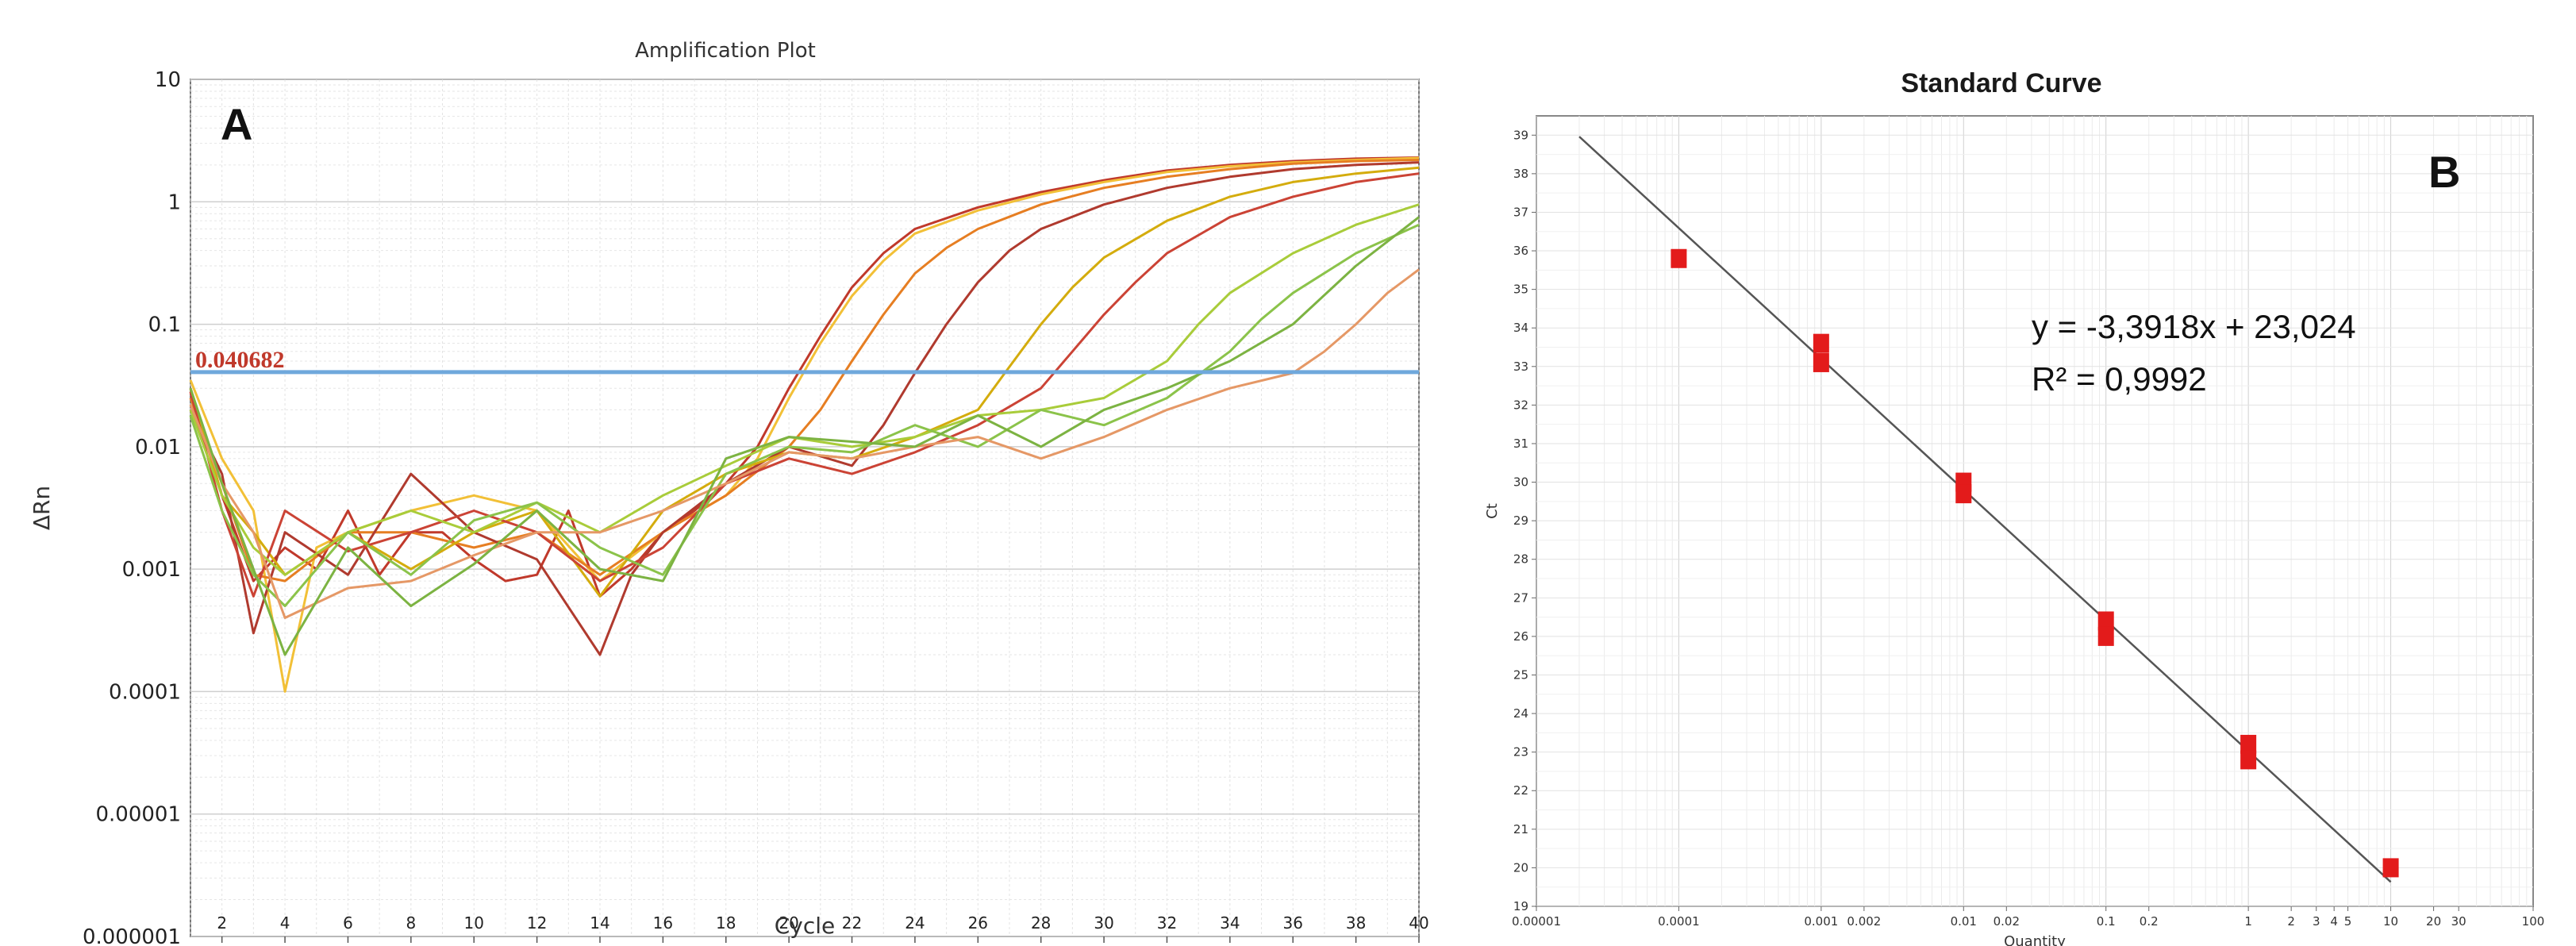  What do you see at coordinates (1520, 251) in the screenshot?
I see `y-tick-label: 36` at bounding box center [1520, 251].